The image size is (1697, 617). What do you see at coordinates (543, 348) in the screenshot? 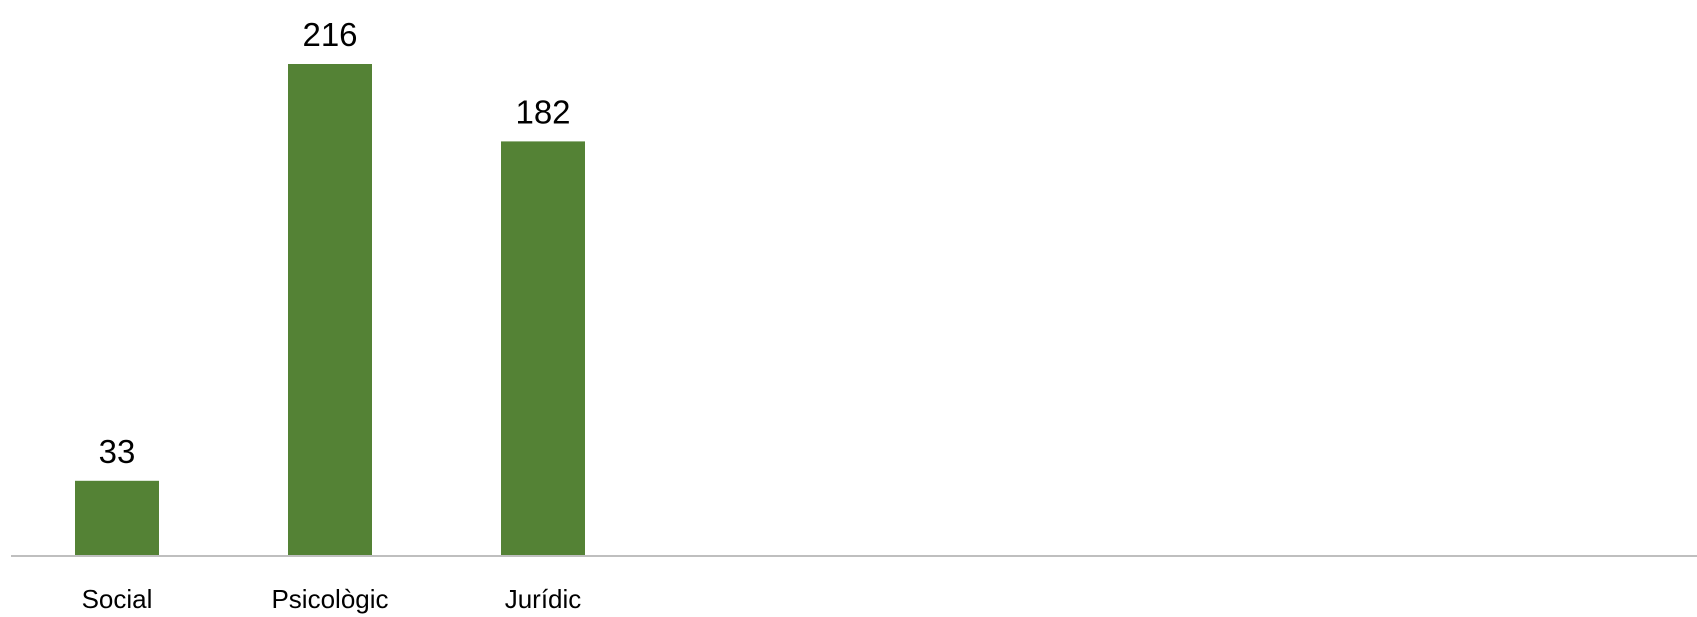
I see `bar-juridic` at bounding box center [543, 348].